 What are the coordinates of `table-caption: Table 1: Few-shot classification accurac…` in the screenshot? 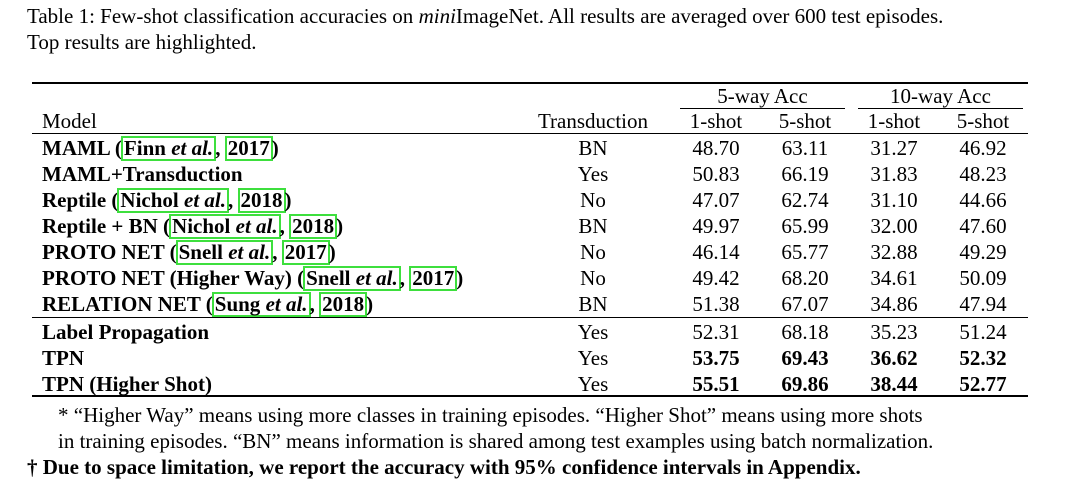 It's located at (547, 29).